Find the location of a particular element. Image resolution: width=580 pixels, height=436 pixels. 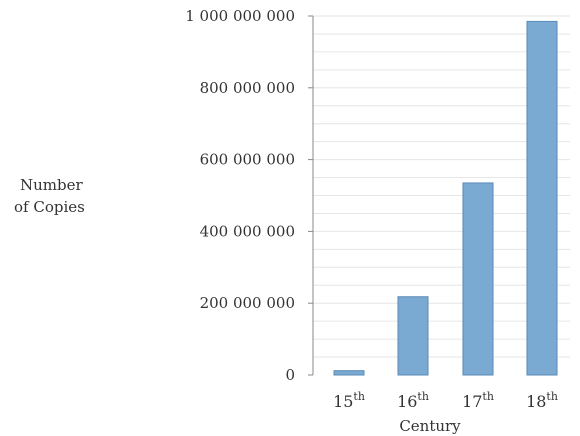

x-axis-label: Century is located at coordinates (430, 426).